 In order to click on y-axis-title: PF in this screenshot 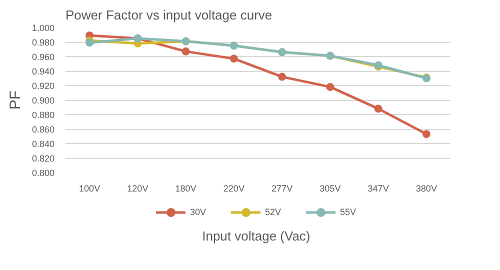, I will do `click(15, 100)`.